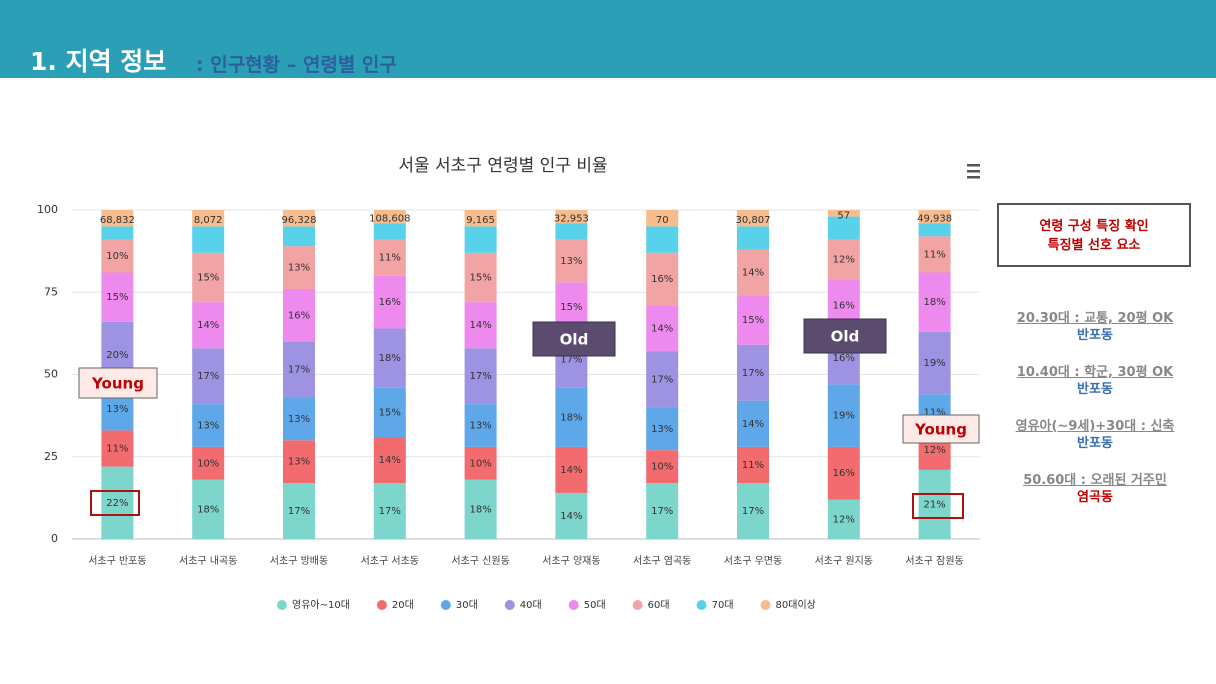 Image resolution: width=1216 pixels, height=684 pixels. What do you see at coordinates (753, 220) in the screenshot?
I see `total-label: 30,807` at bounding box center [753, 220].